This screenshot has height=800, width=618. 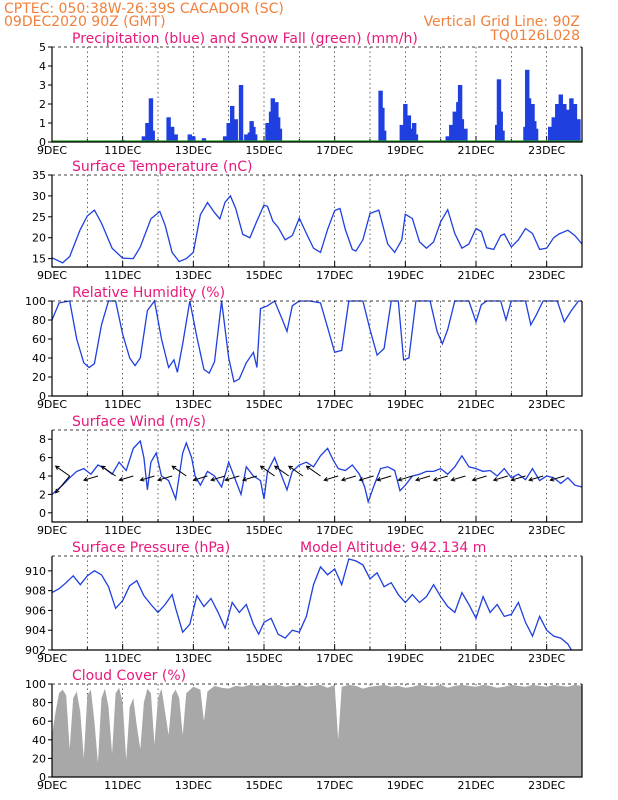 I want to click on wind-title: Surface Wind (m/s), so click(x=139, y=422).